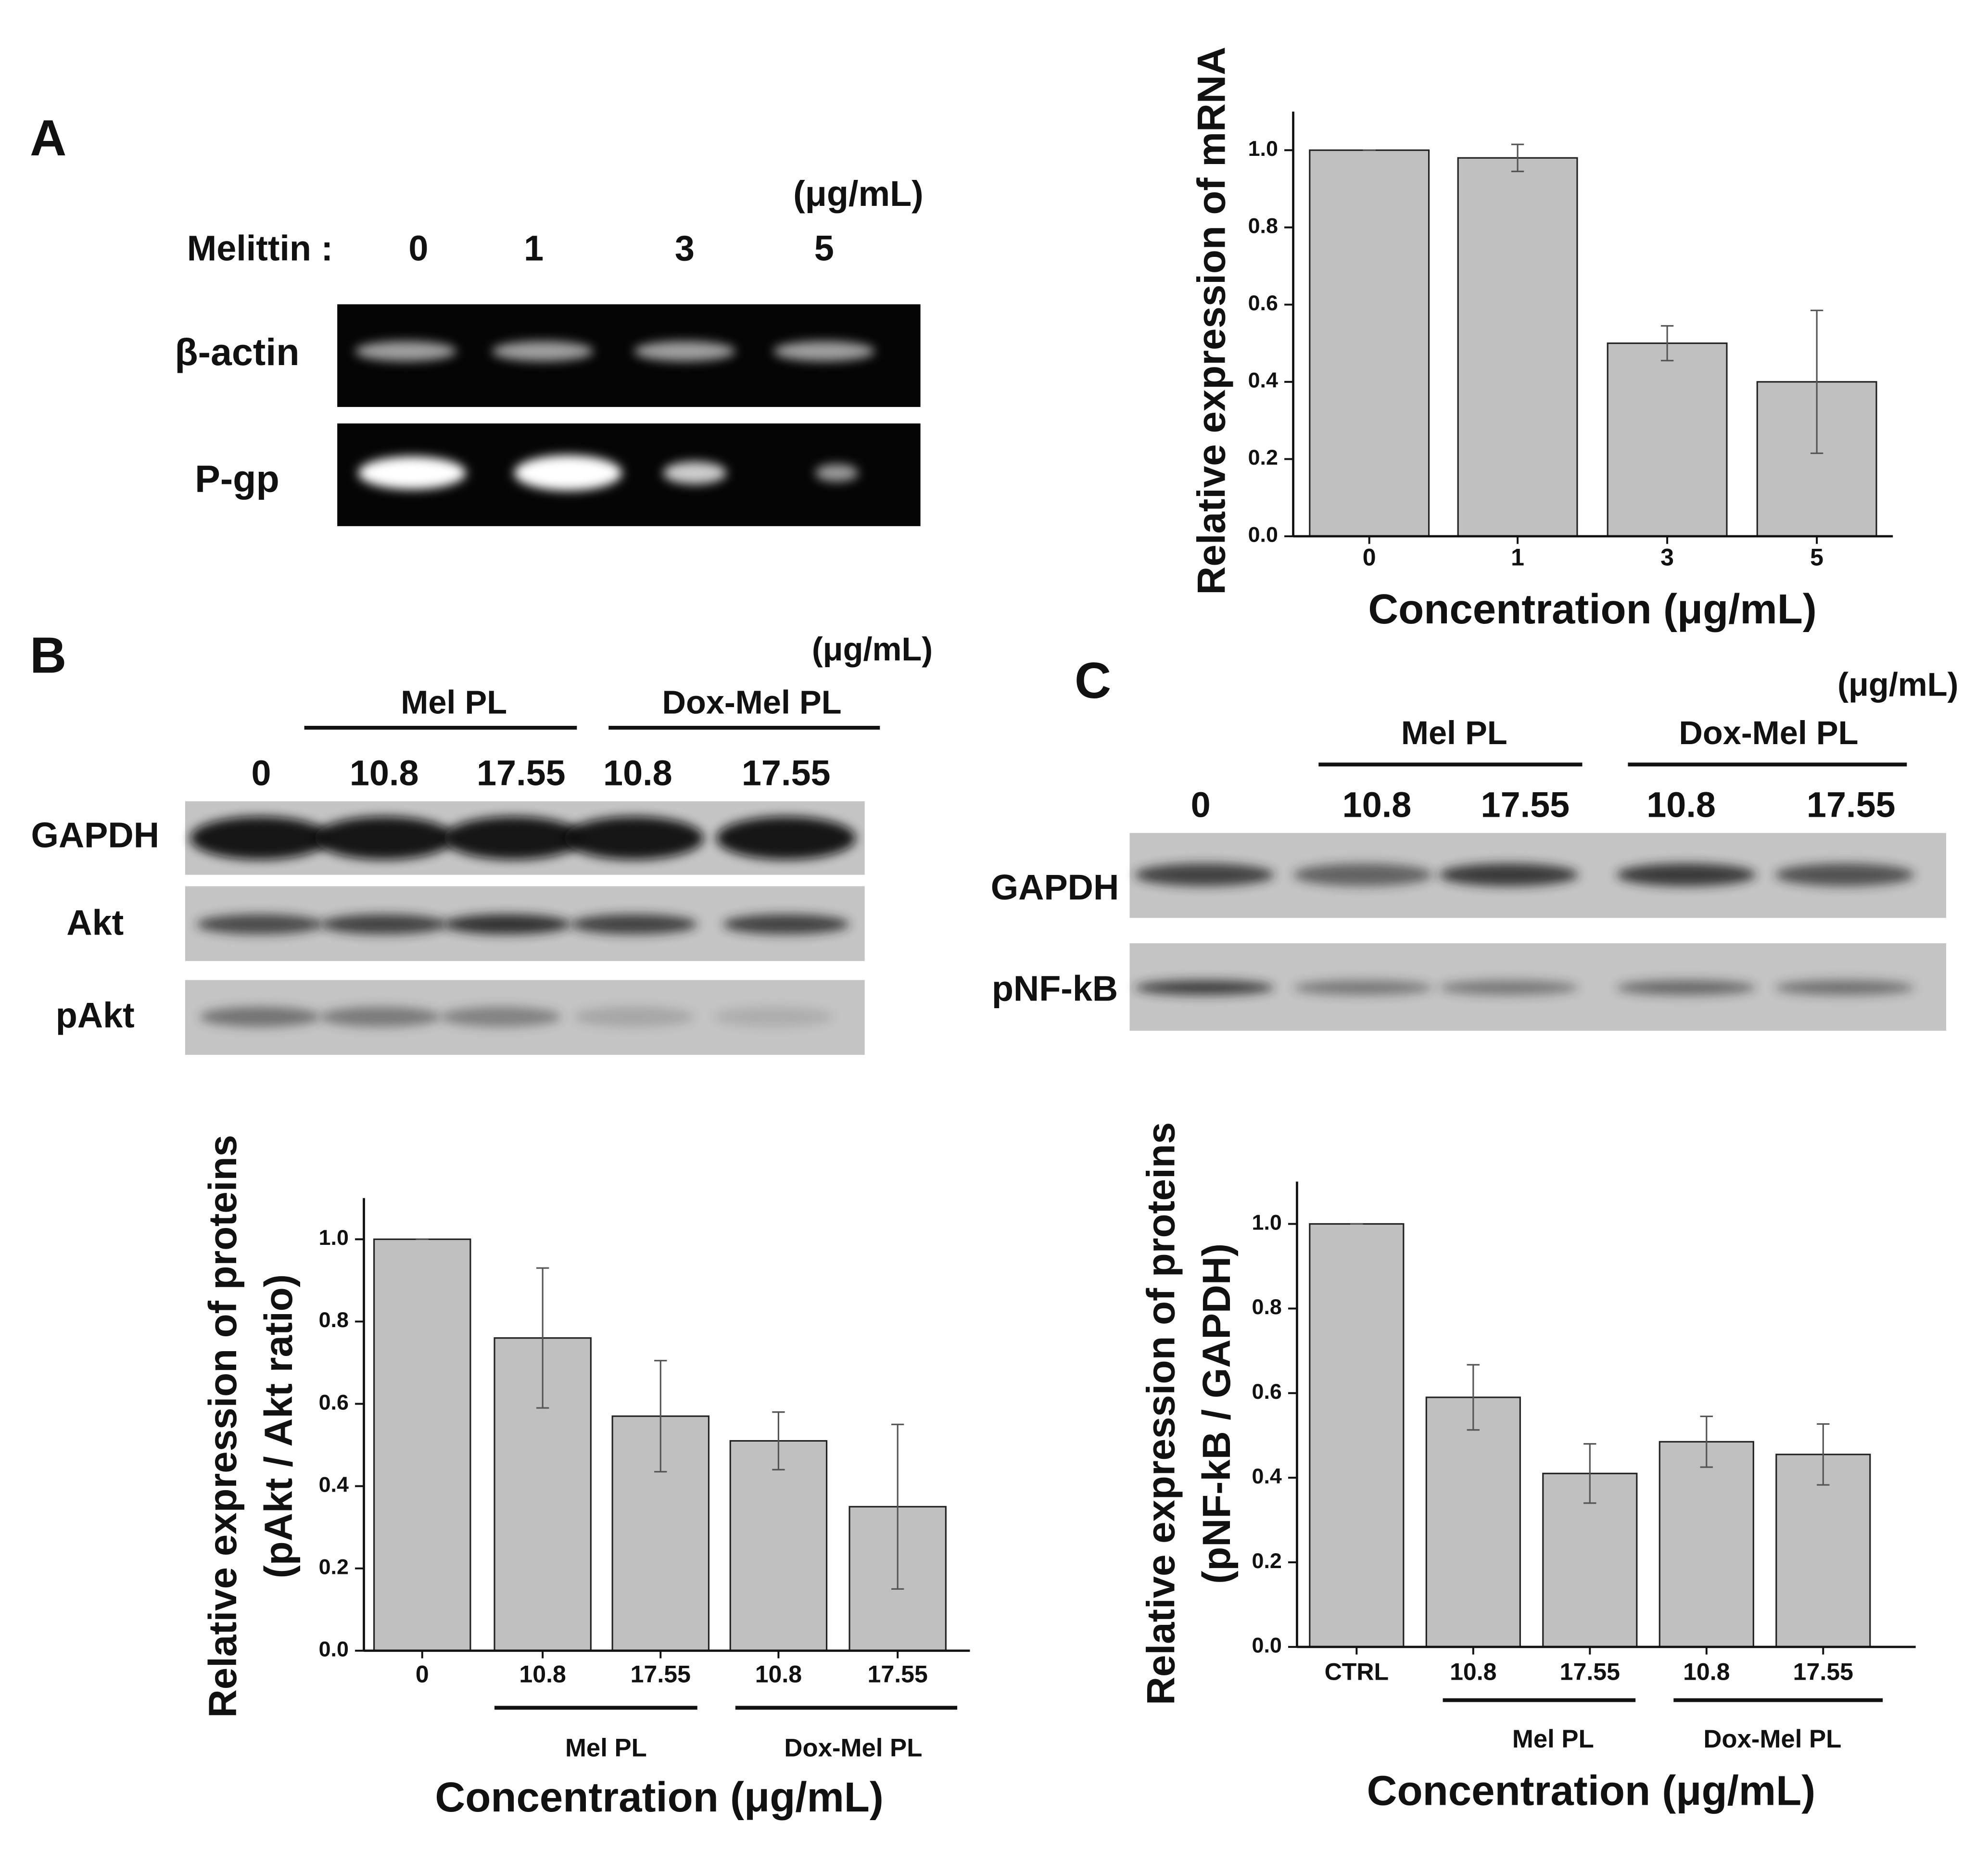  I want to click on panel-label: B, so click(48, 655).